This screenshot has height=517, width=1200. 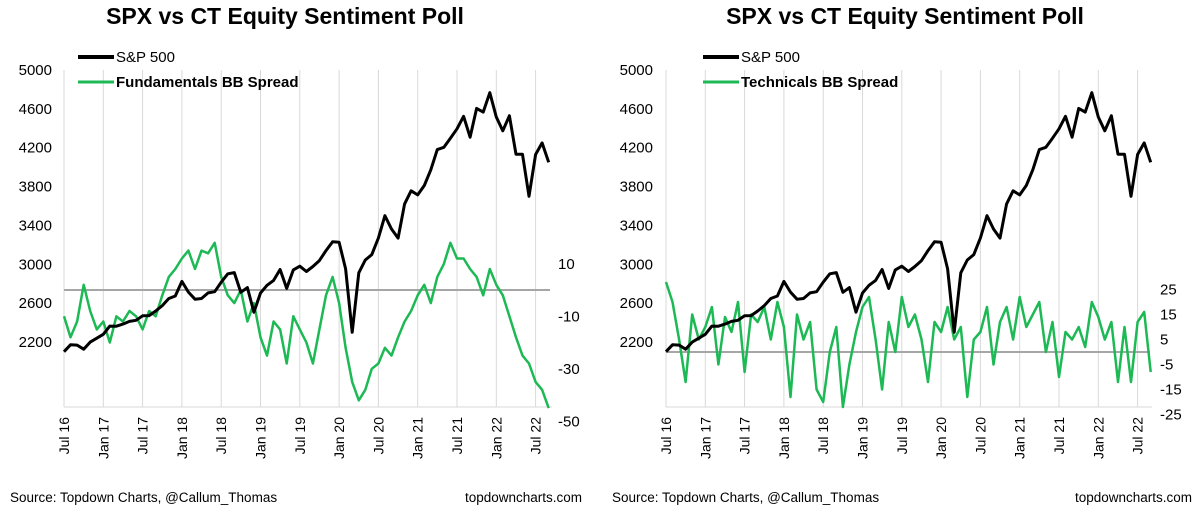 What do you see at coordinates (819, 82) in the screenshot?
I see `legend-label: Technicals BB Spread` at bounding box center [819, 82].